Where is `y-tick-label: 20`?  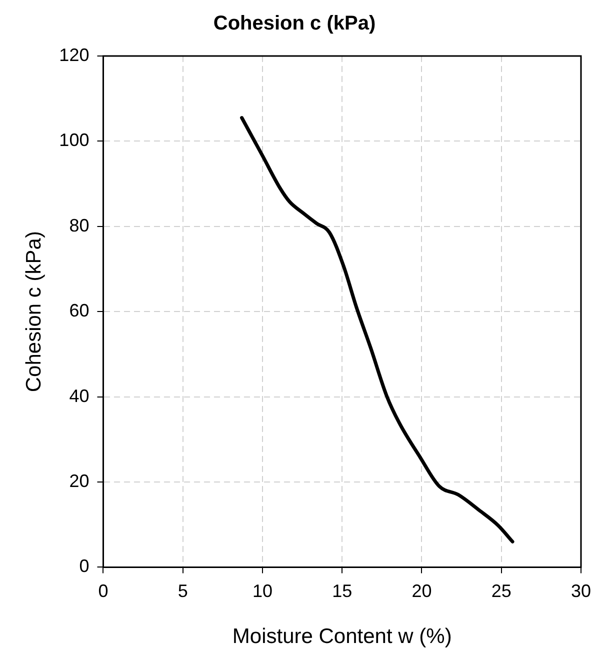 y-tick-label: 20 is located at coordinates (79, 480).